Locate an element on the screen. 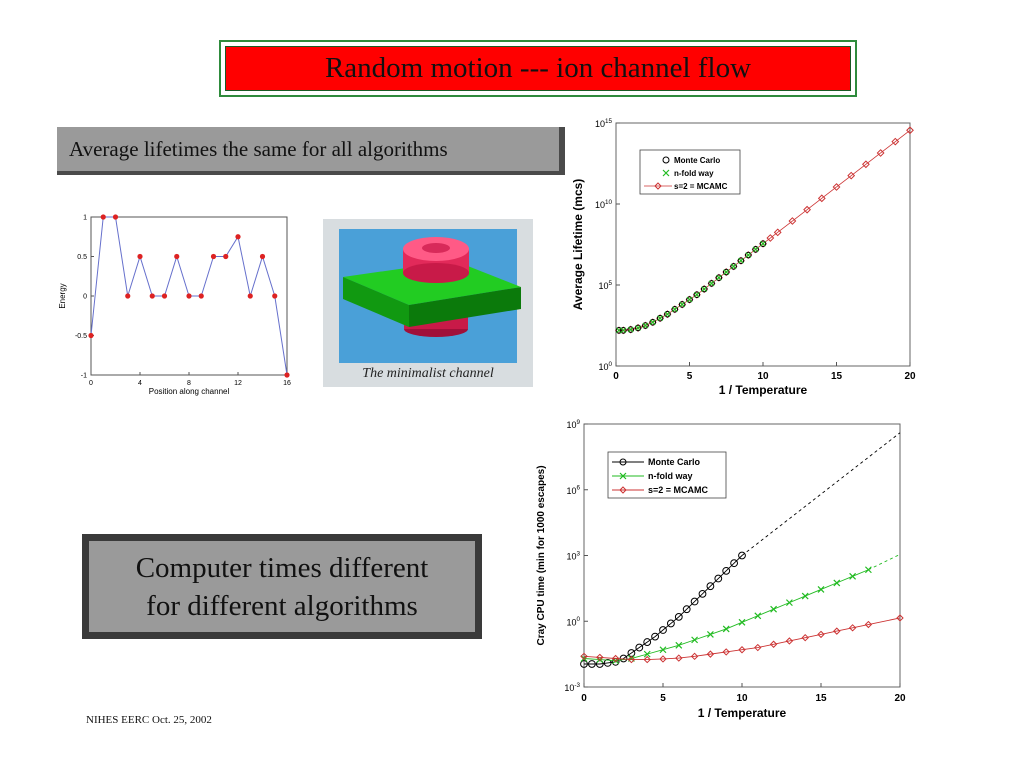 The height and width of the screenshot is (768, 1024). cputime-y-tick-label: 10⁰ is located at coordinates (573, 621).